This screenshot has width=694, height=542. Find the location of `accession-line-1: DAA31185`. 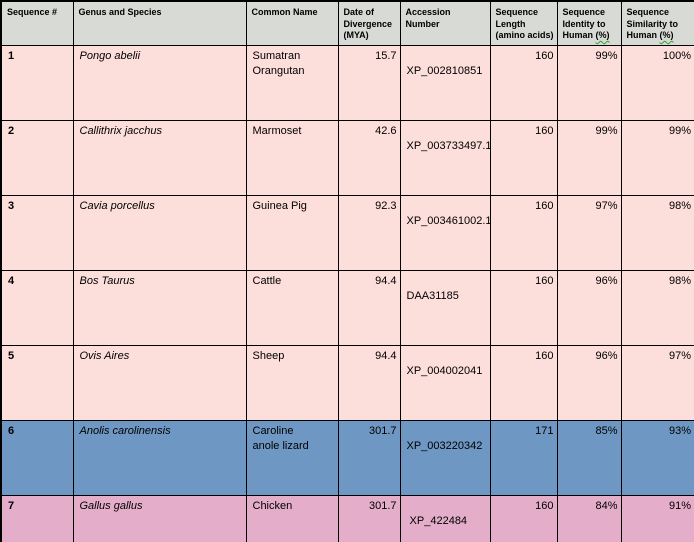

accession-line-1: DAA31185 is located at coordinates (432, 295).